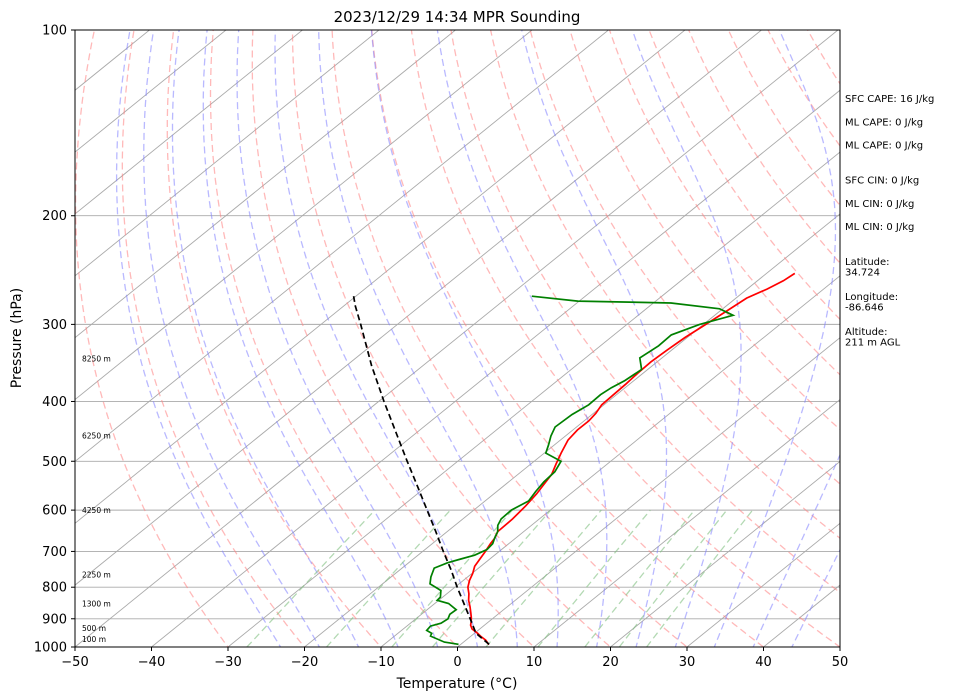  I want to click on height-labels: 100 m 500 m 1300 m 2250 m 4250 m 6250 m 8250 m, so click(96, 498).